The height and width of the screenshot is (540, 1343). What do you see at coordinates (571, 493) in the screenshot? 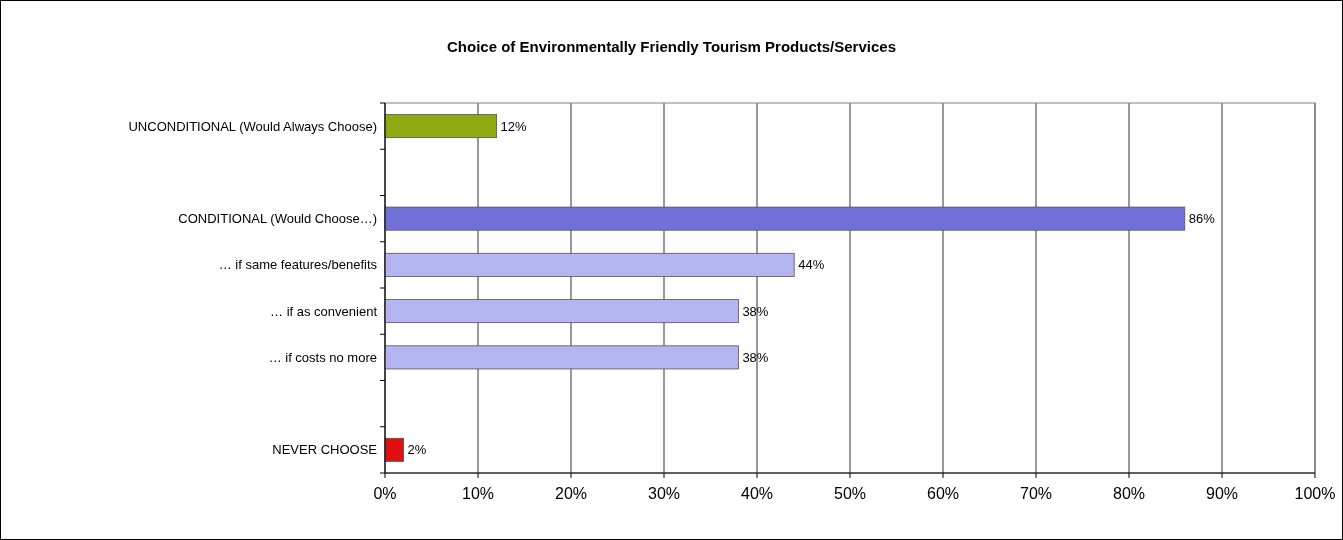
I see `x-tick-label: 20%` at bounding box center [571, 493].